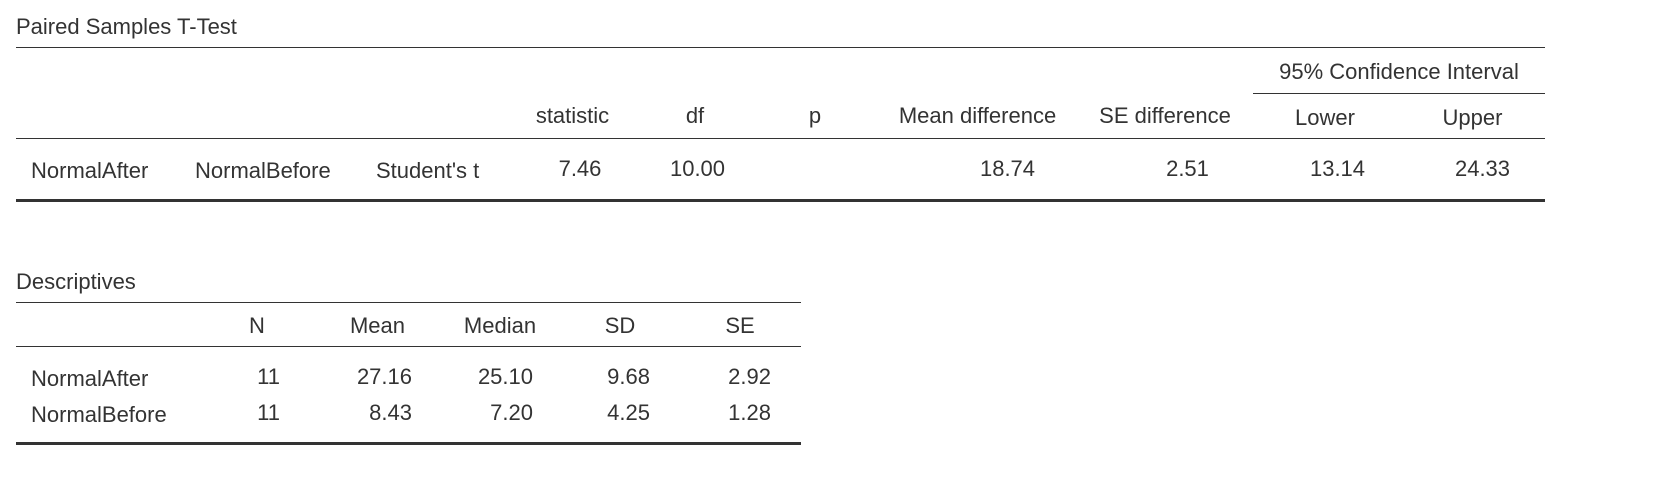 This screenshot has height=492, width=1660. What do you see at coordinates (99, 414) in the screenshot?
I see `desc-row-label: NormalBefore` at bounding box center [99, 414].